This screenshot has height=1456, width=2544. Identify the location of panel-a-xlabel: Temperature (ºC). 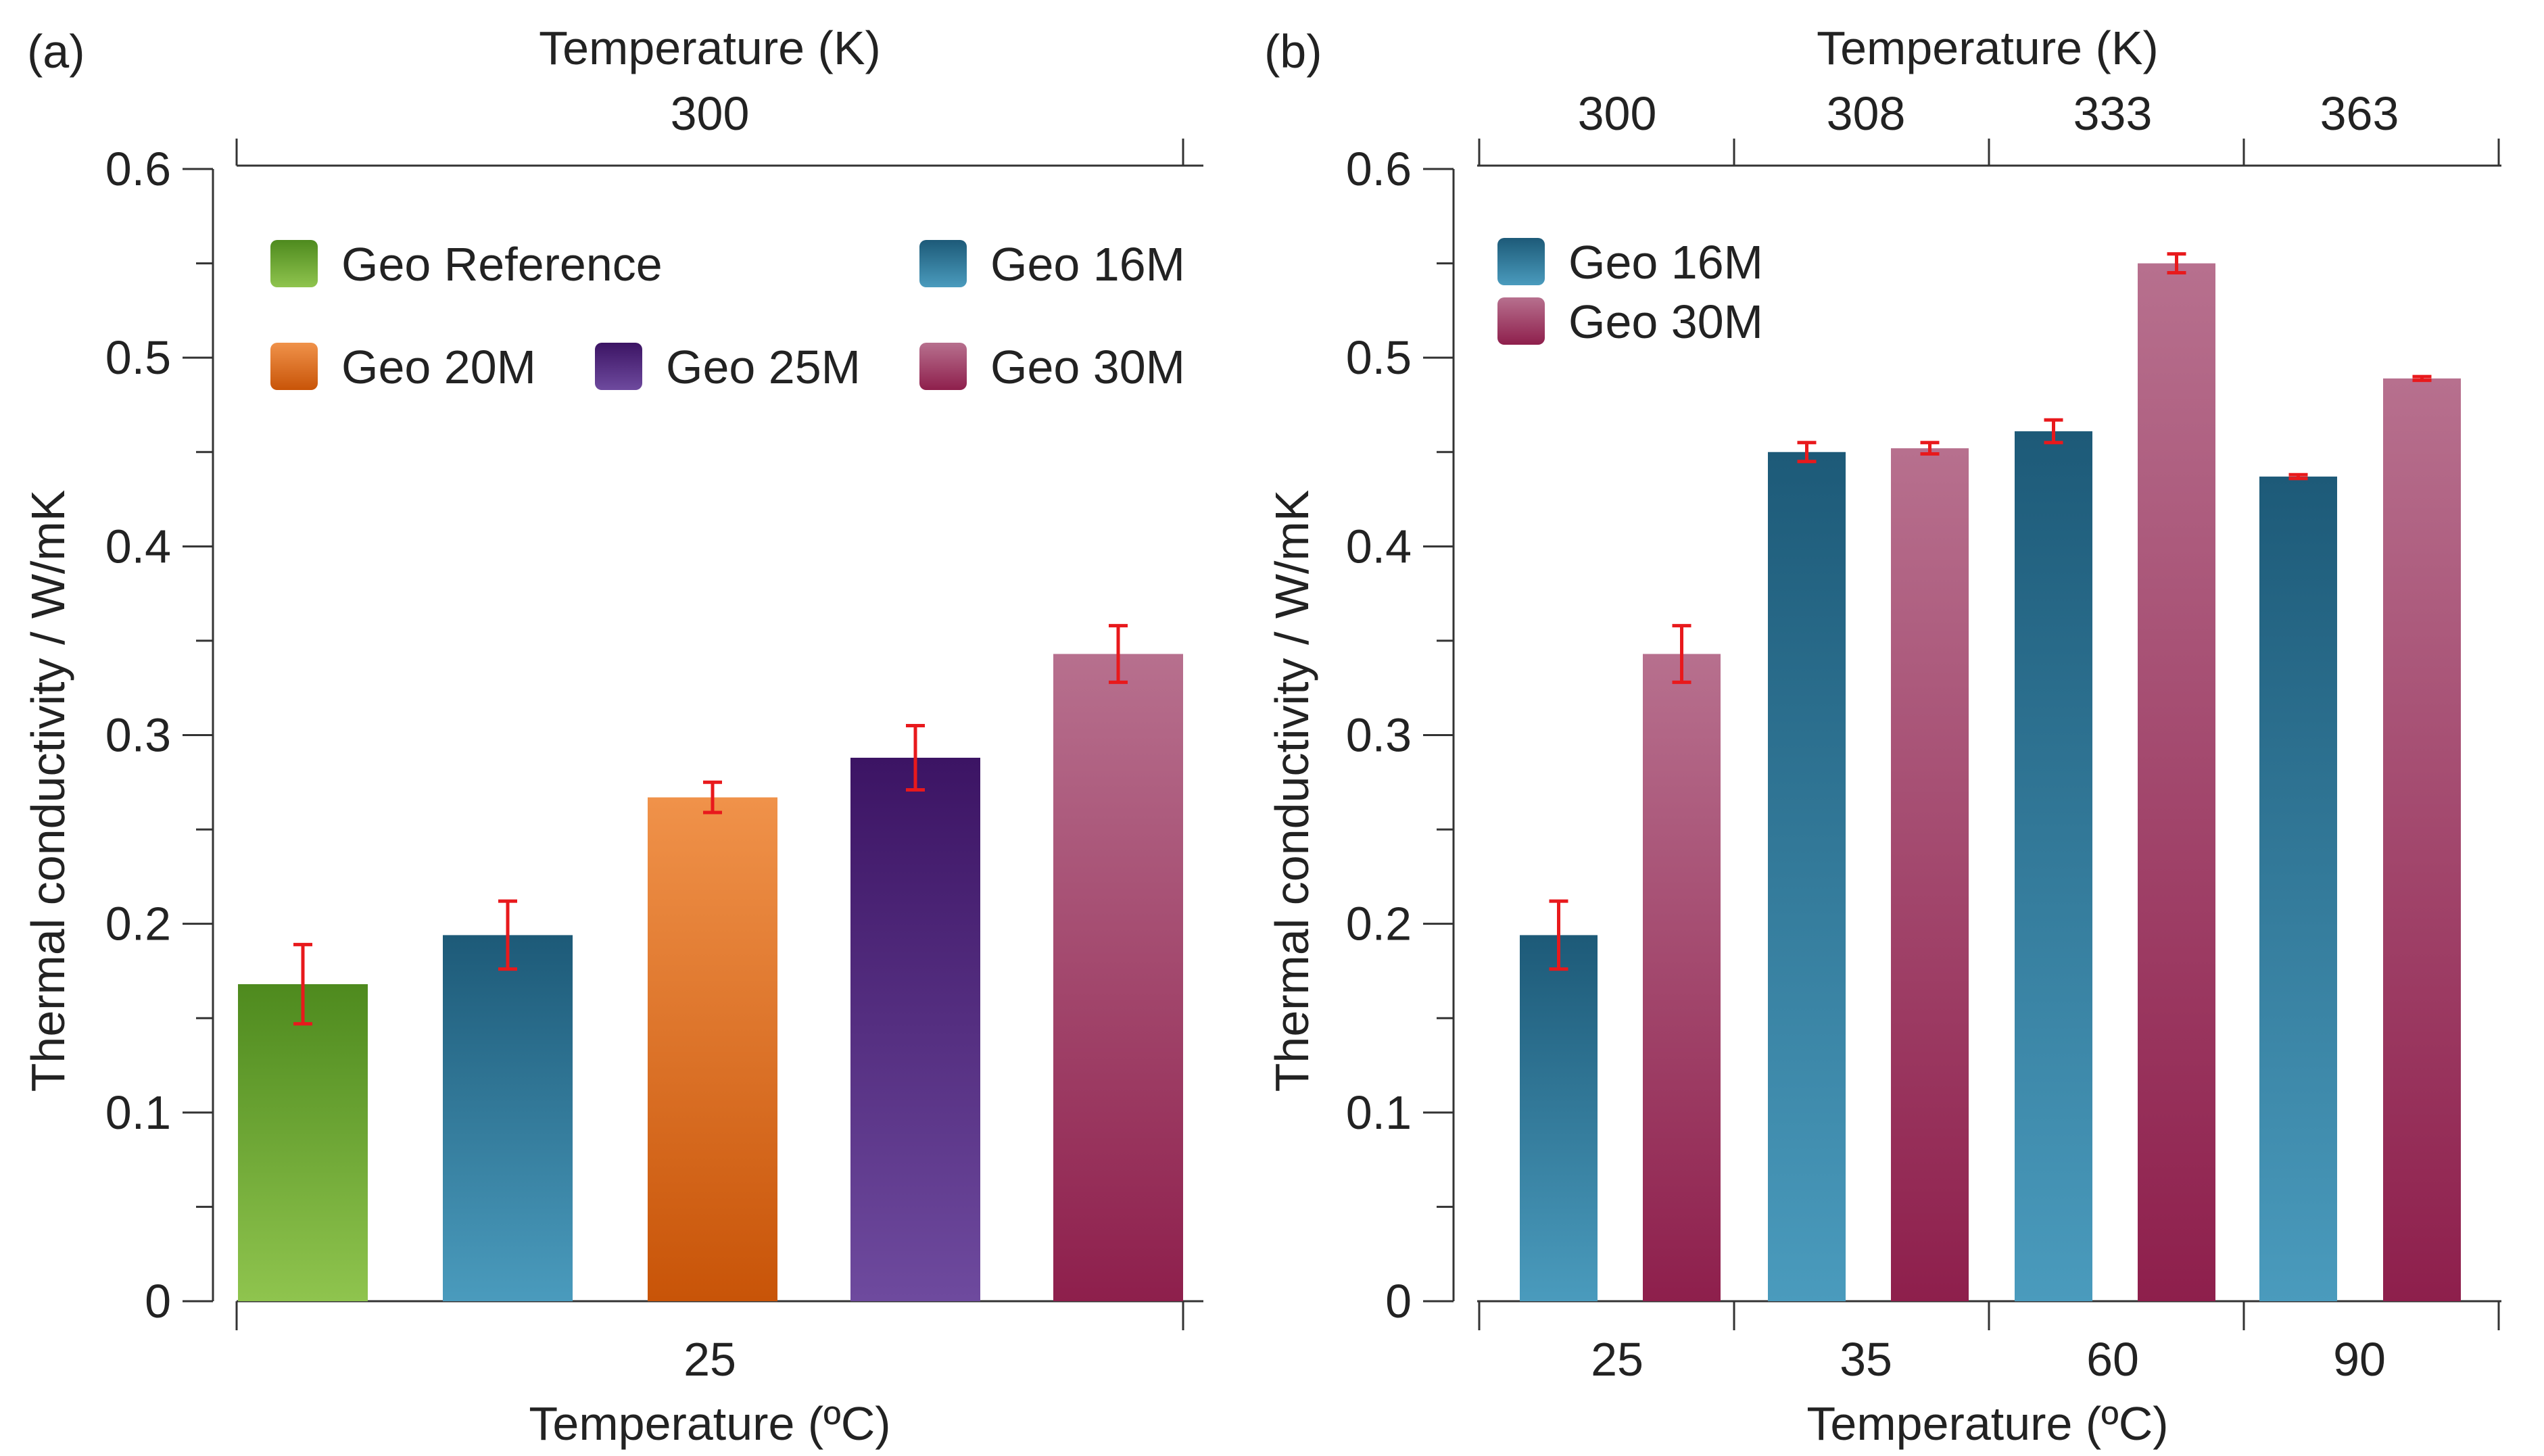
(709, 1424).